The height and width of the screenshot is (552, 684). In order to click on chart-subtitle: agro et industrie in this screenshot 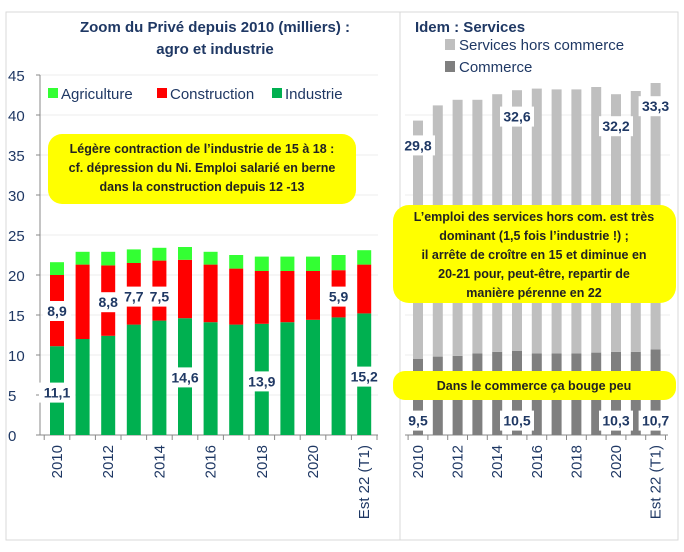, I will do `click(215, 49)`.